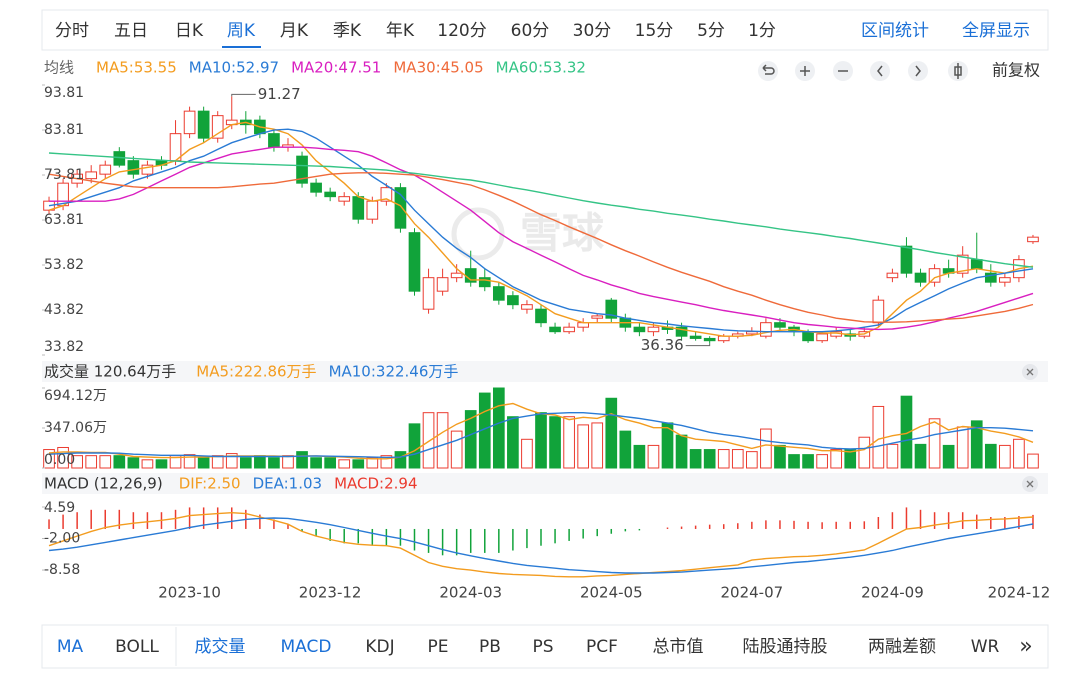 This screenshot has height=691, width=1080. Describe the element at coordinates (64, 130) in the screenshot. I see `y-tick-label: 83.81` at that location.